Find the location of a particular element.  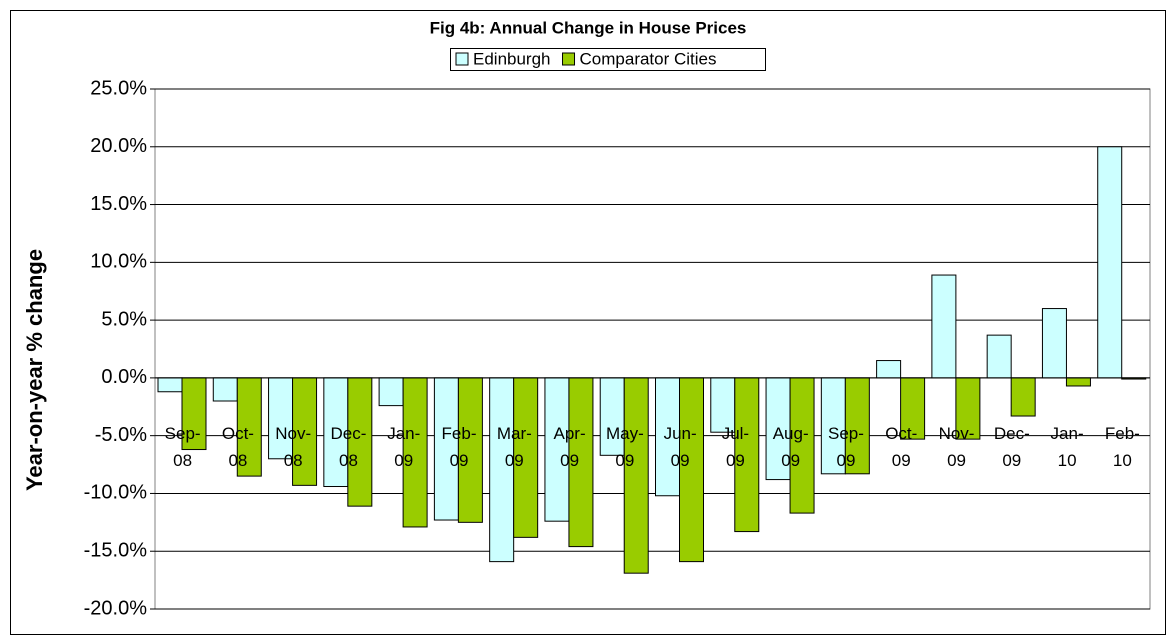

x-tick-label: Oct-09 is located at coordinates (901, 447).